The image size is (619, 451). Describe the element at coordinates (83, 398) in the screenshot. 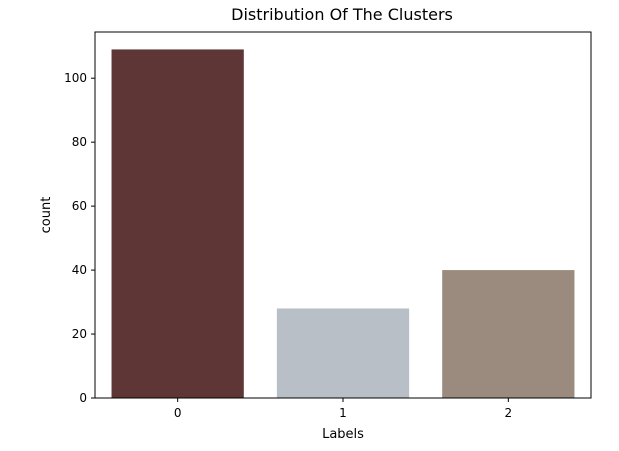

I see `y-tick-label-0: 0` at that location.